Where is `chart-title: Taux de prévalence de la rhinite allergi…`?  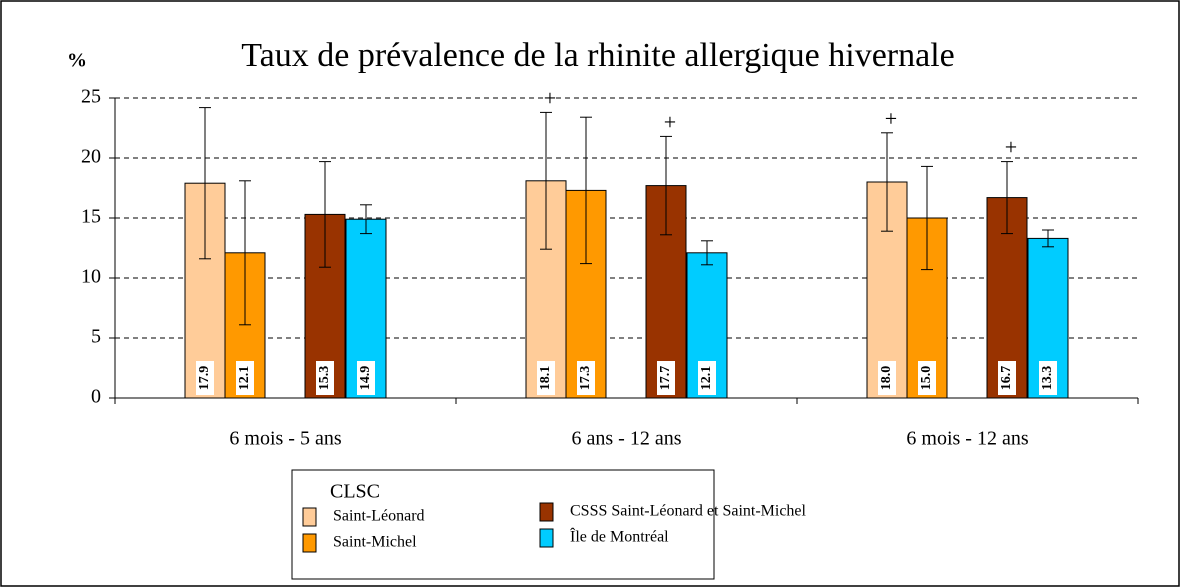
chart-title: Taux de prévalence de la rhinite allergi… is located at coordinates (598, 55).